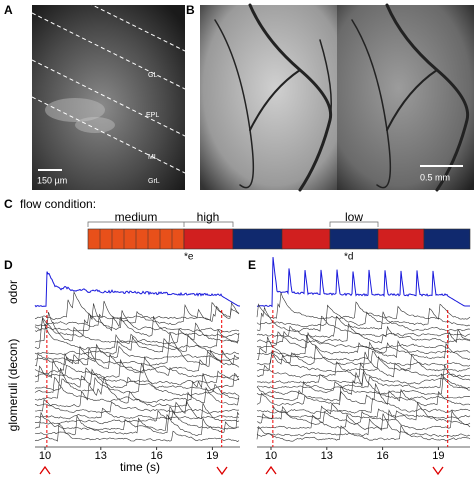 This screenshot has width=474, height=481. I want to click on panel-label: A, so click(8, 10).